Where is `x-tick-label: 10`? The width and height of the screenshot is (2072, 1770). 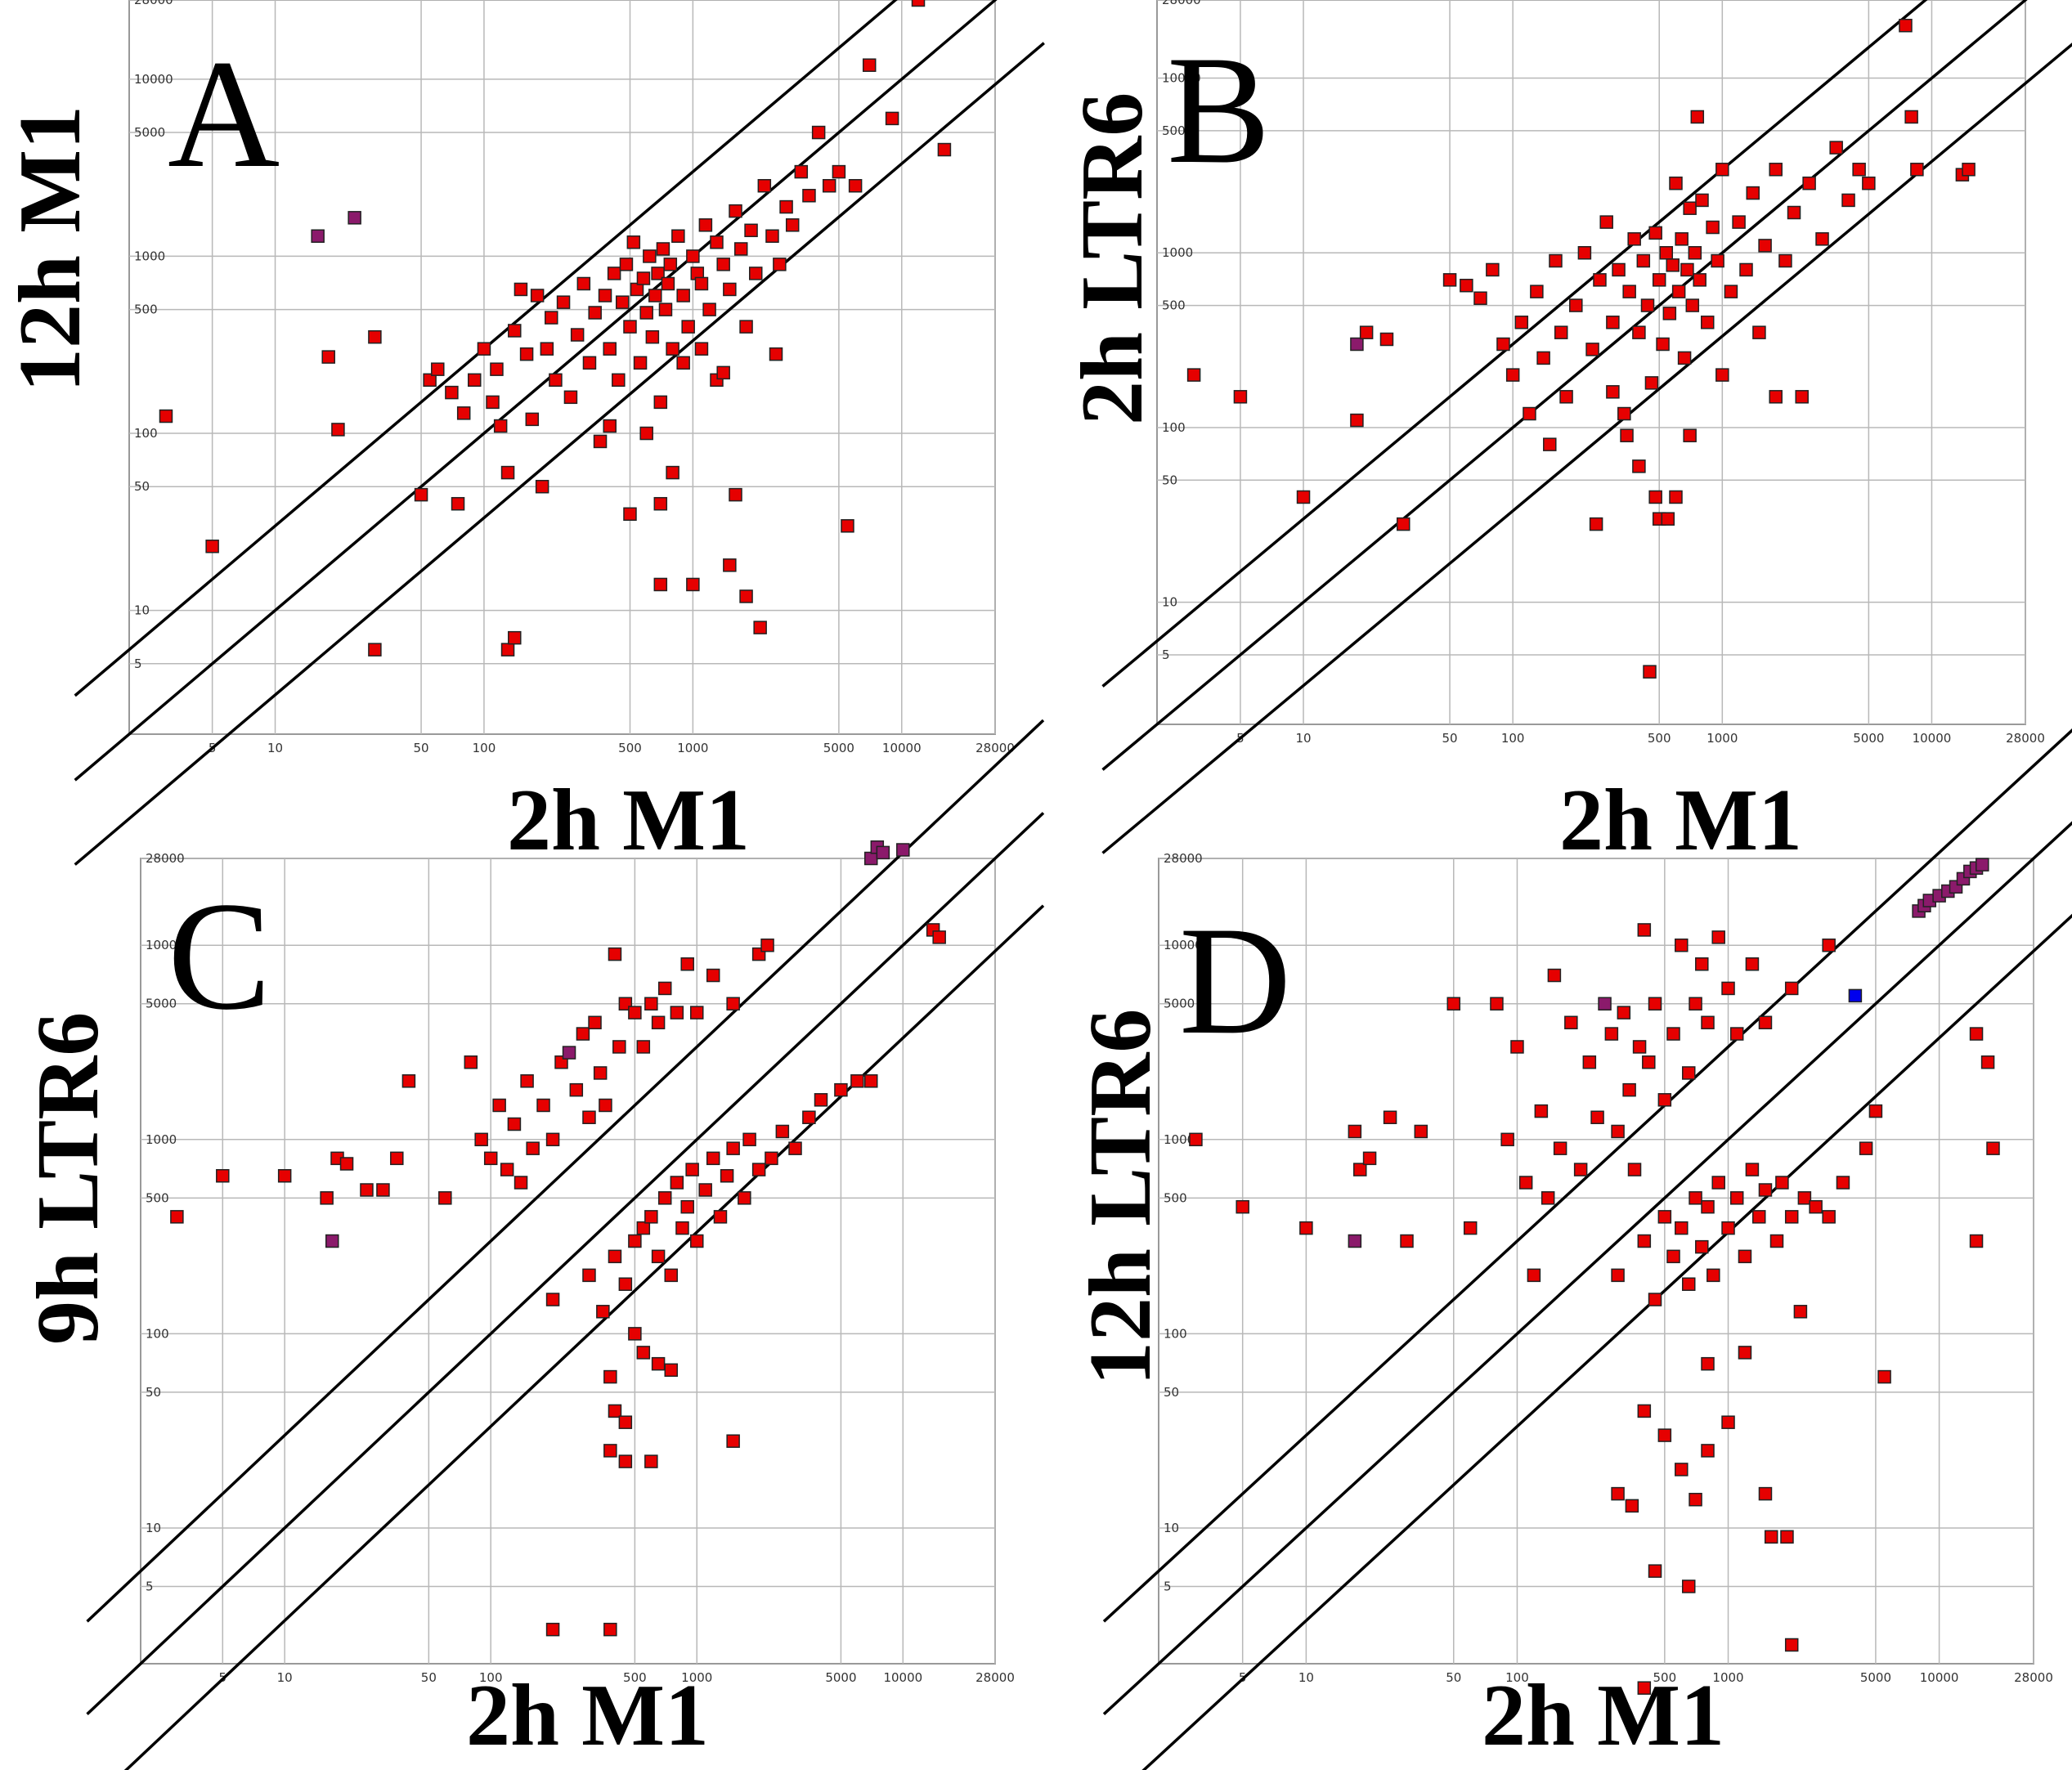
x-tick-label: 10 is located at coordinates (275, 748).